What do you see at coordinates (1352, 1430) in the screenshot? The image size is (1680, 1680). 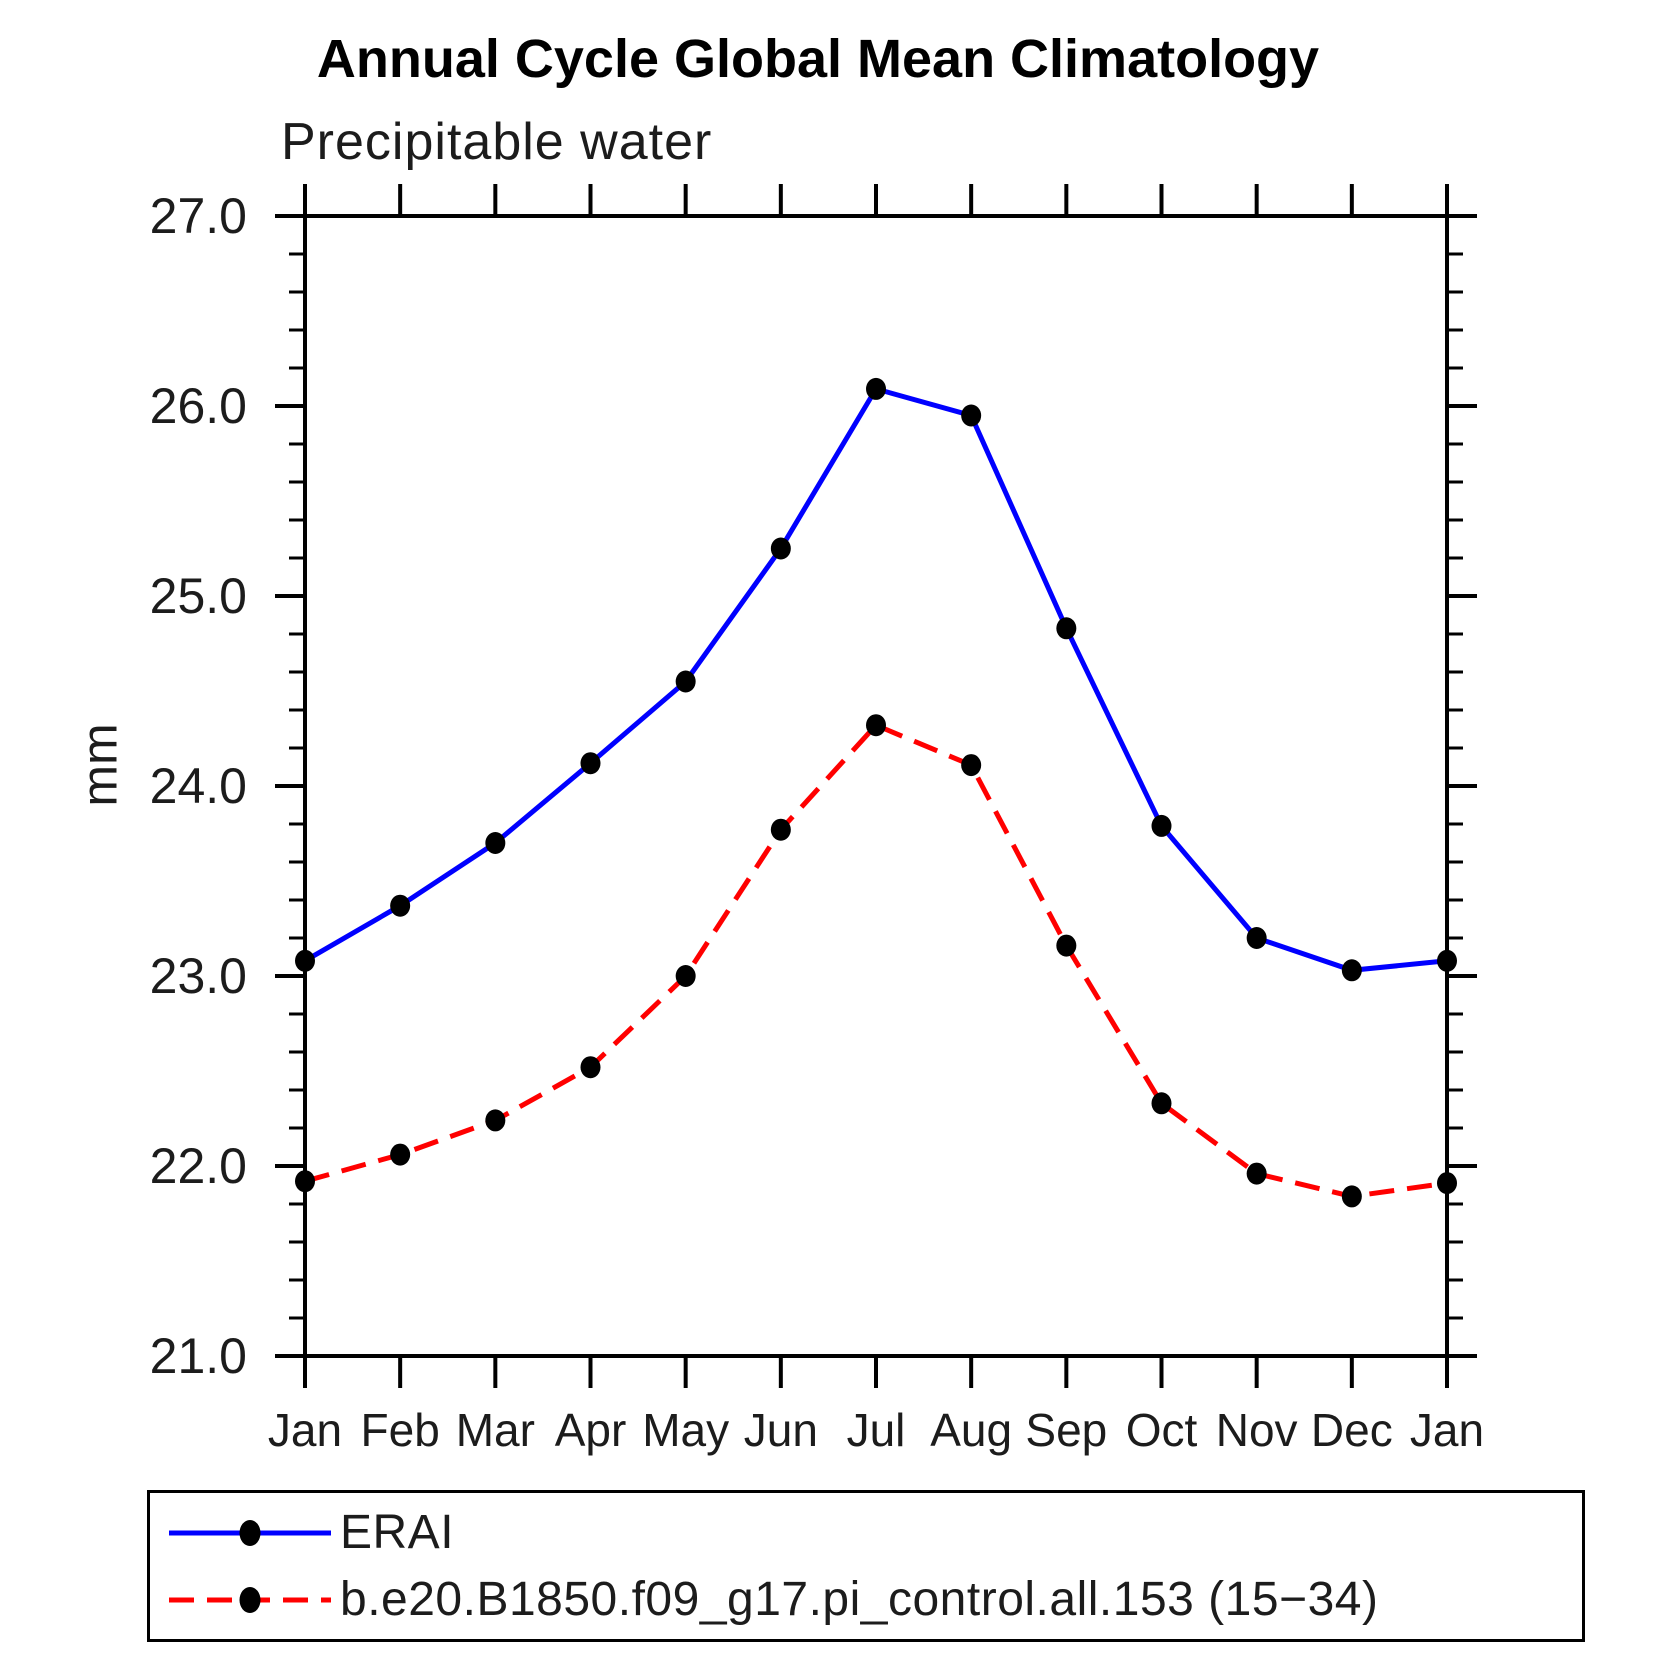 I see `x-tick-label: Dec` at bounding box center [1352, 1430].